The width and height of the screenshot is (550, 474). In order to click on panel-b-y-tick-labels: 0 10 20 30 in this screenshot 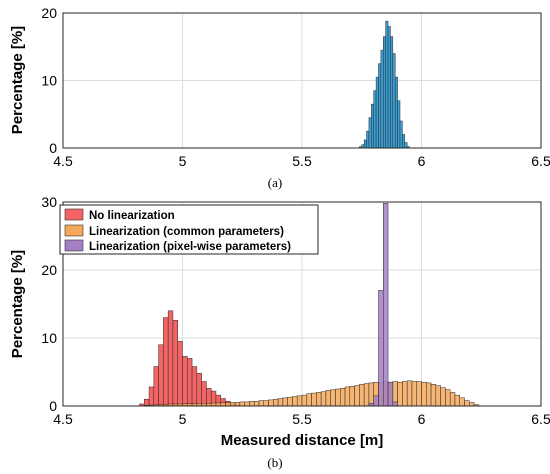, I will do `click(49, 304)`.